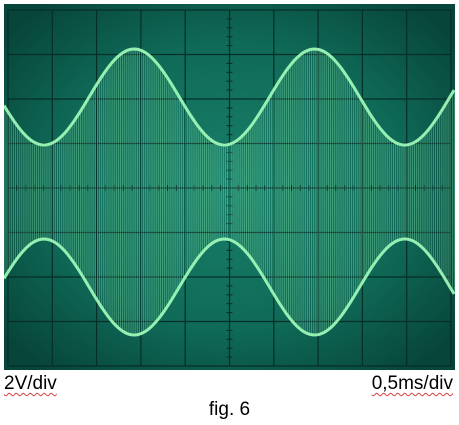 The image size is (459, 425). What do you see at coordinates (30, 383) in the screenshot?
I see `volt-scale-label: 2V/div` at bounding box center [30, 383].